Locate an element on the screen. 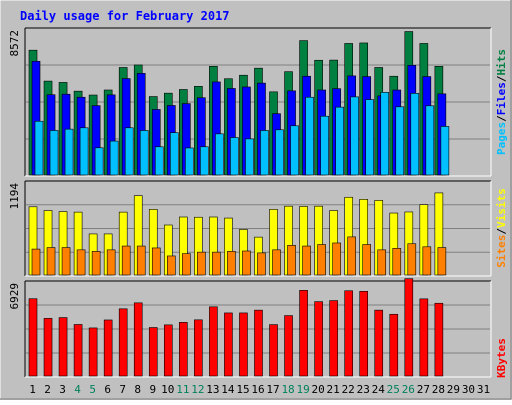 This screenshot has width=512, height=405. day-label-14: 14 is located at coordinates (228, 389).